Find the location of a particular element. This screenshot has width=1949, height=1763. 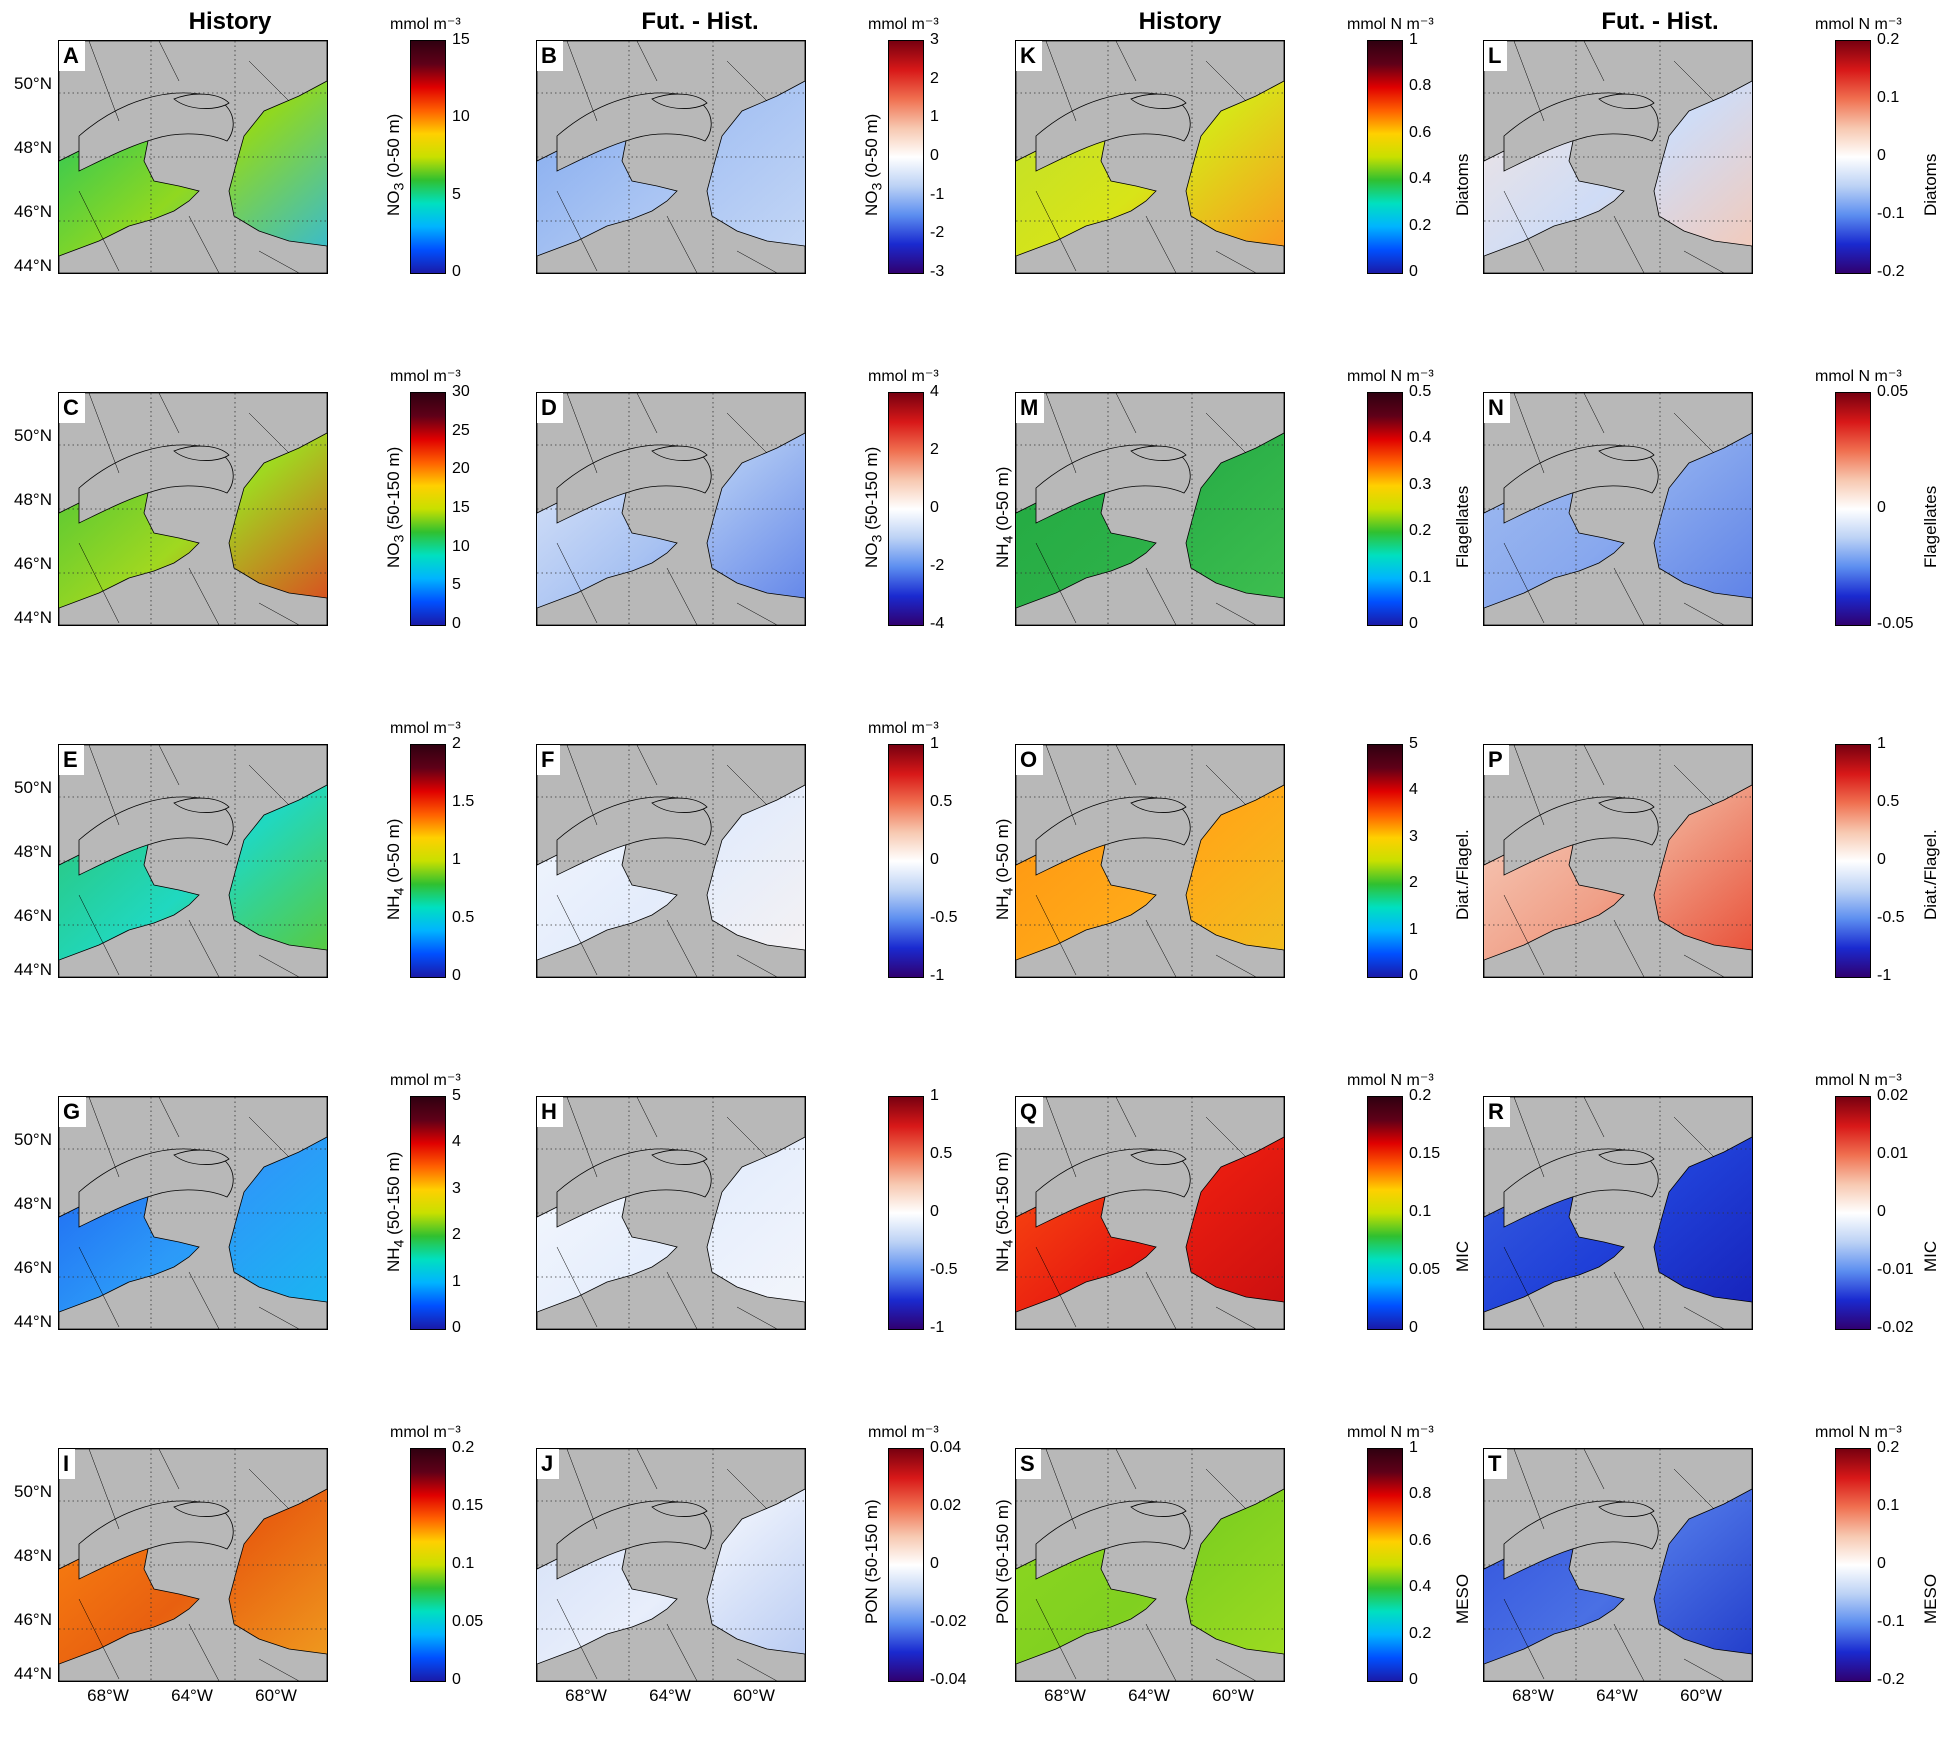

latitude-label: 44°N is located at coordinates (33, 969).